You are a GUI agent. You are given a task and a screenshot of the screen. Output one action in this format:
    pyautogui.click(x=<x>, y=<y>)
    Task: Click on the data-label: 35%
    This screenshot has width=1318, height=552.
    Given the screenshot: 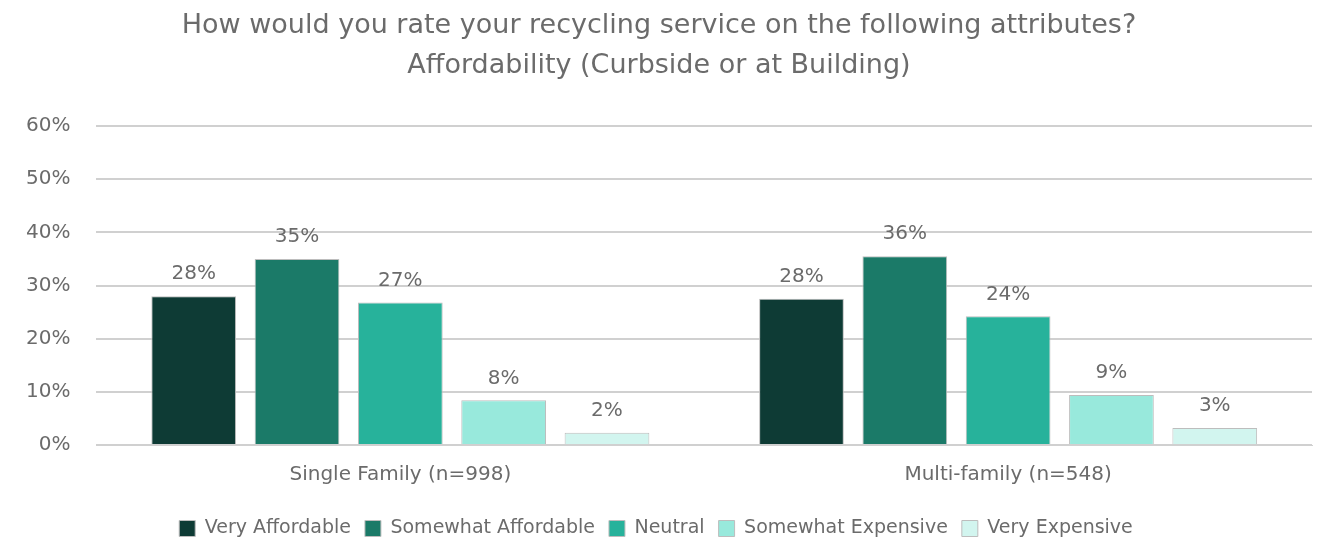 What is the action you would take?
    pyautogui.click(x=297, y=235)
    